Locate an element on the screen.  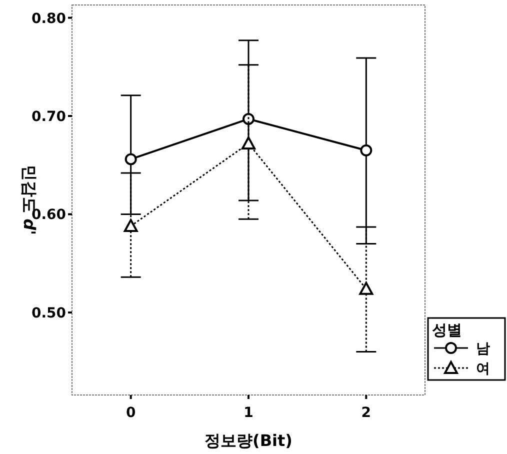
y-tick-label: 0.80 is located at coordinates (48, 18).